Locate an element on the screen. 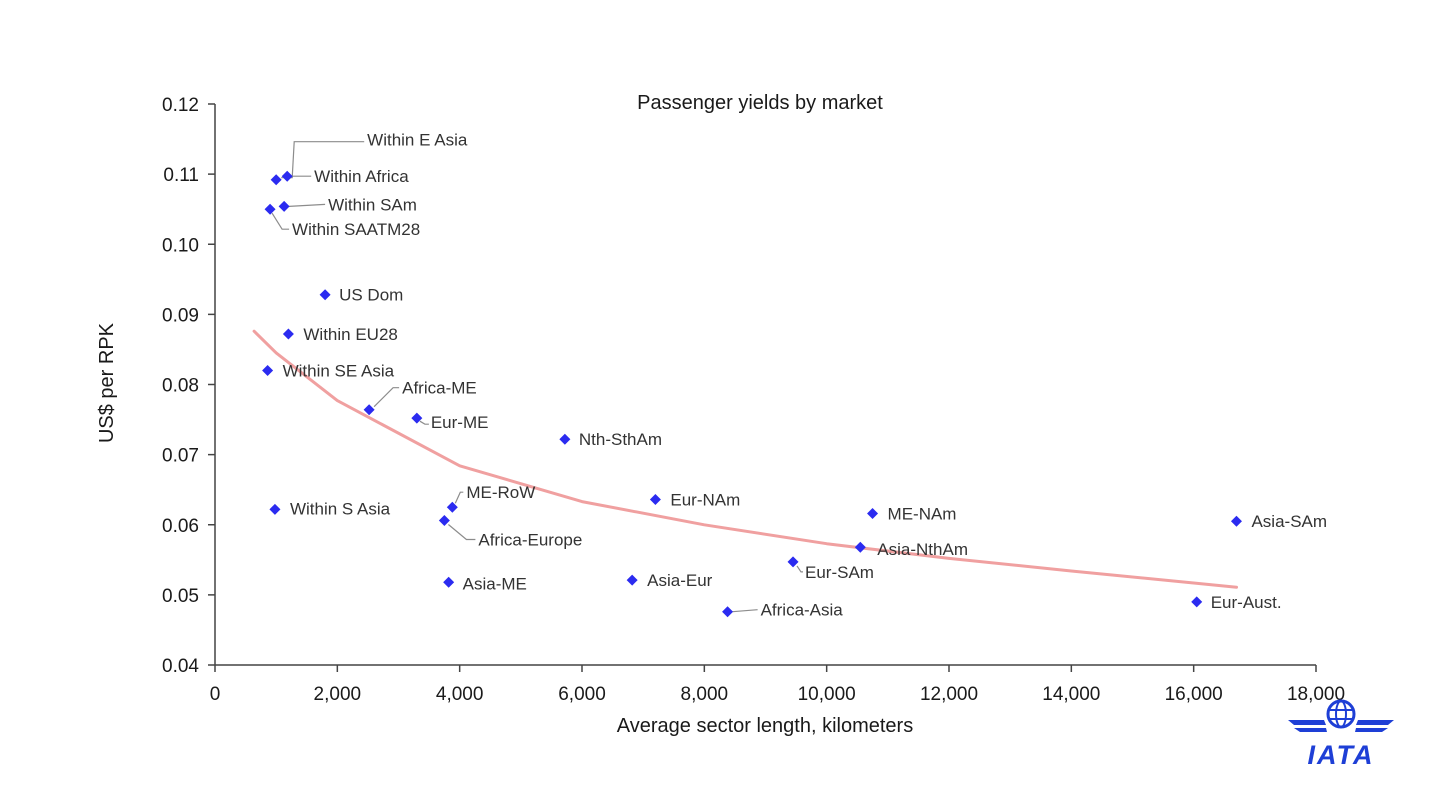  point-label: Asia-NthAm is located at coordinates (922, 549).